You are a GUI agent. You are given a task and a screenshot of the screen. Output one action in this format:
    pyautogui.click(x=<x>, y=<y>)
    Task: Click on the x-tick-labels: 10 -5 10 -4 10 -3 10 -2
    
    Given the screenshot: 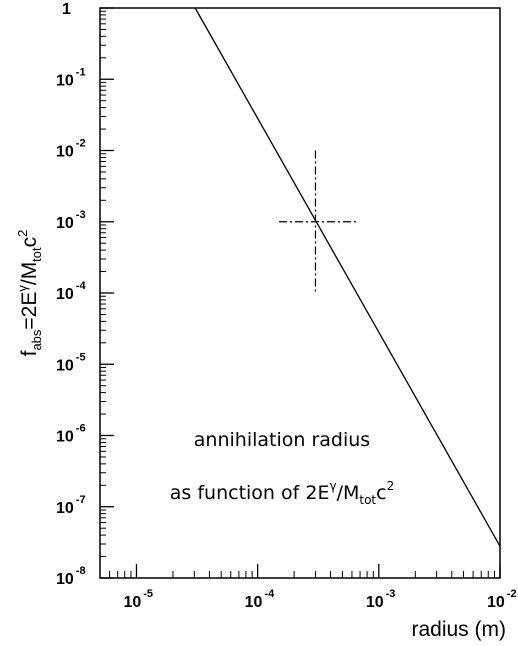 What is the action you would take?
    pyautogui.click(x=319, y=599)
    